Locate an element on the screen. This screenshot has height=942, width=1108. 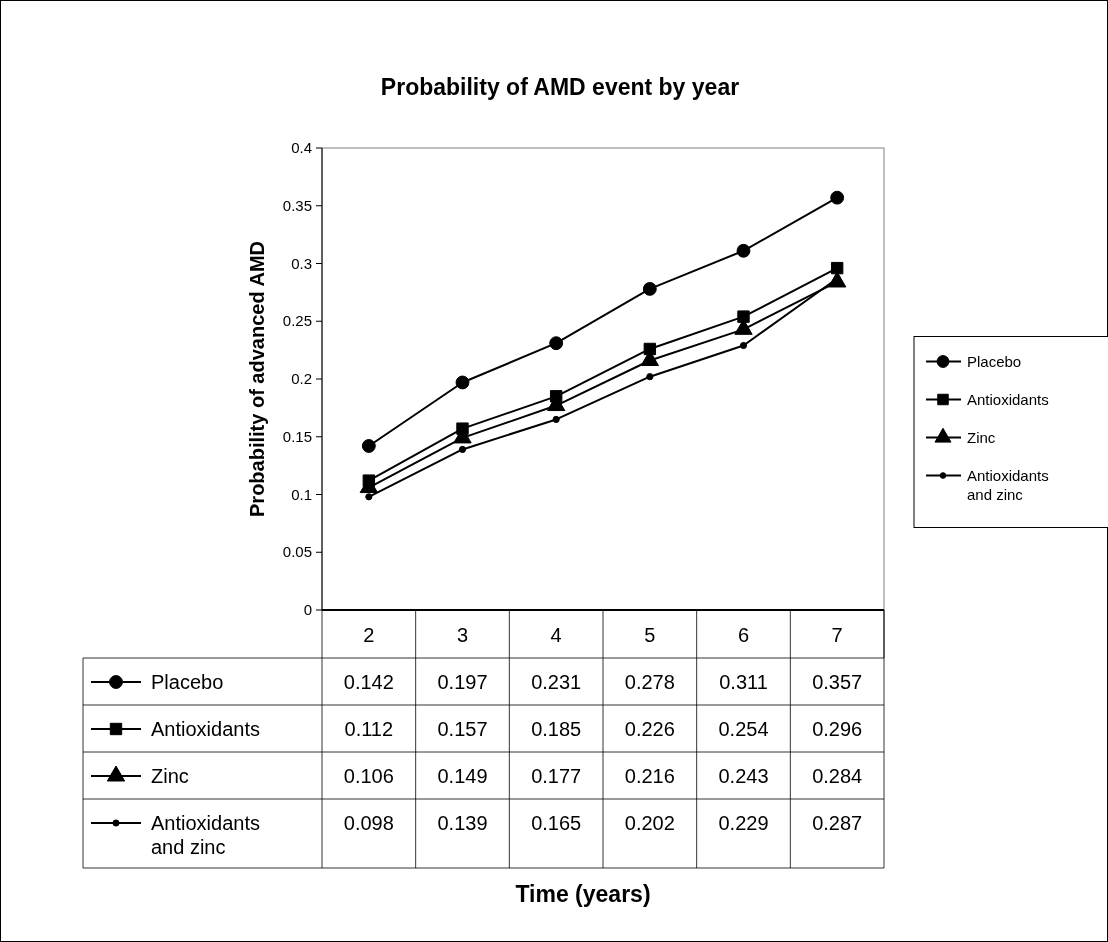
text: Antioxidants and zinc is located at coordinates (205, 835).